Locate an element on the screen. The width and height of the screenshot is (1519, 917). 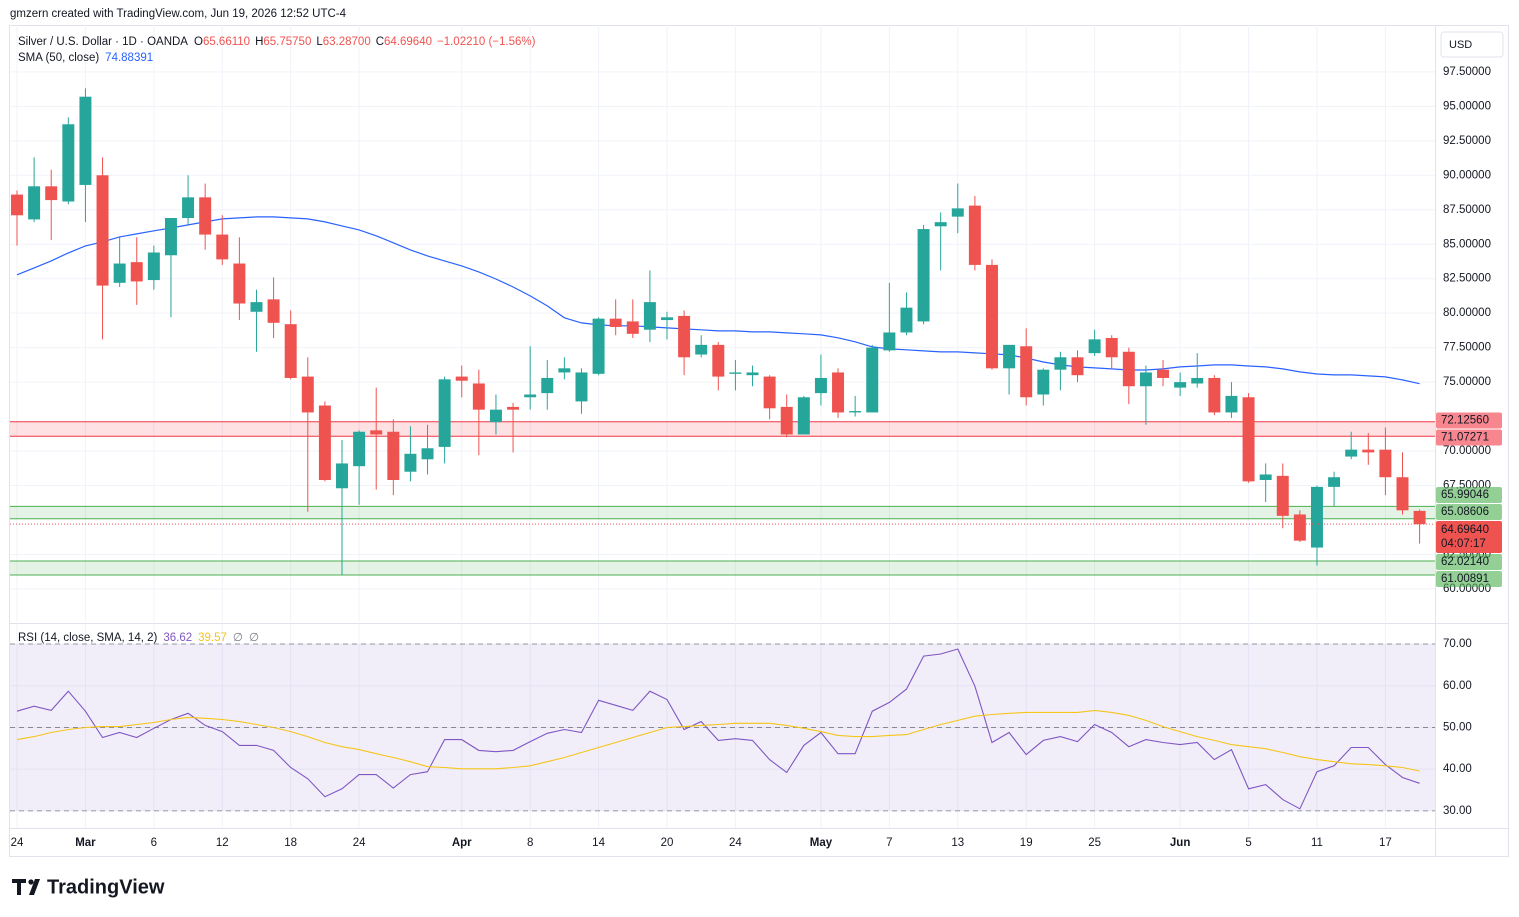
rsi-line is located at coordinates (718, 740).